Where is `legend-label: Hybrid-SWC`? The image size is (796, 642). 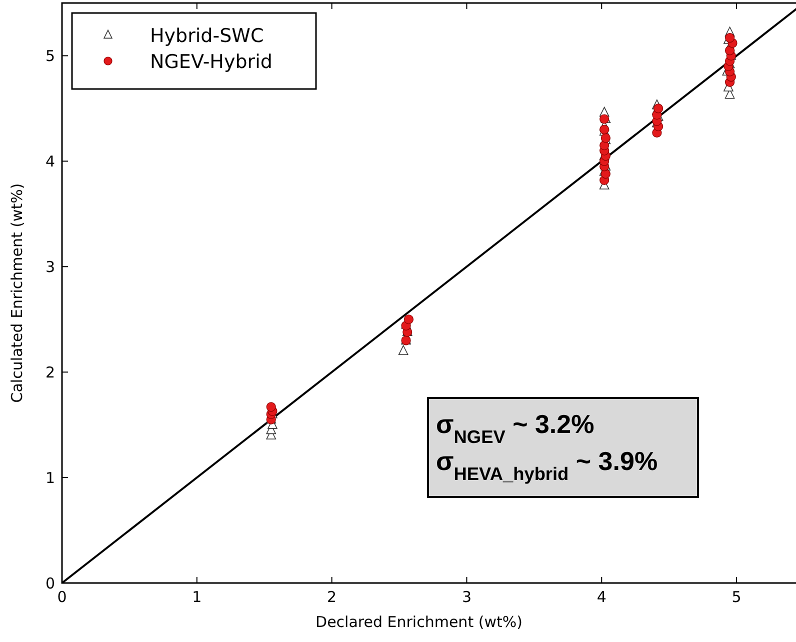
legend-label: Hybrid-SWC is located at coordinates (207, 36).